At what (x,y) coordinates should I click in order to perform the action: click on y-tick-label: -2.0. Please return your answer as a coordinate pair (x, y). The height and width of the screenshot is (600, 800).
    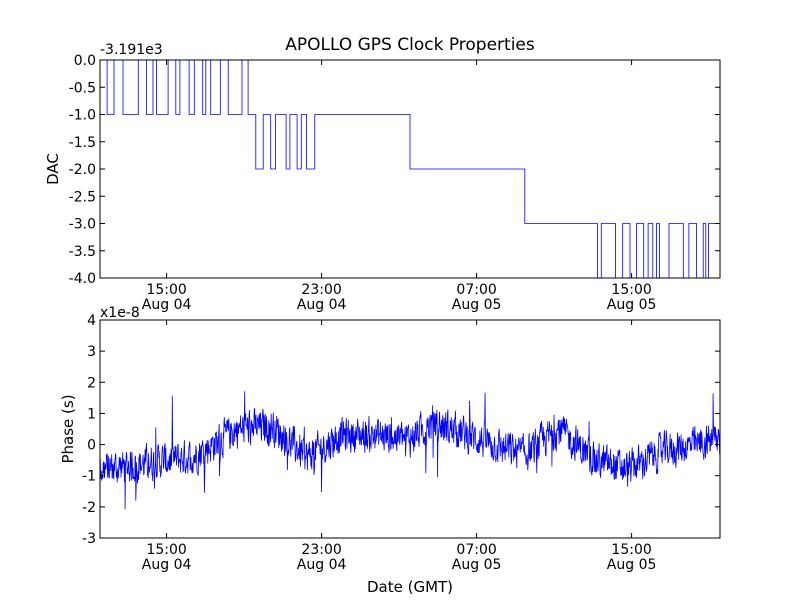
    Looking at the image, I should click on (82, 170).